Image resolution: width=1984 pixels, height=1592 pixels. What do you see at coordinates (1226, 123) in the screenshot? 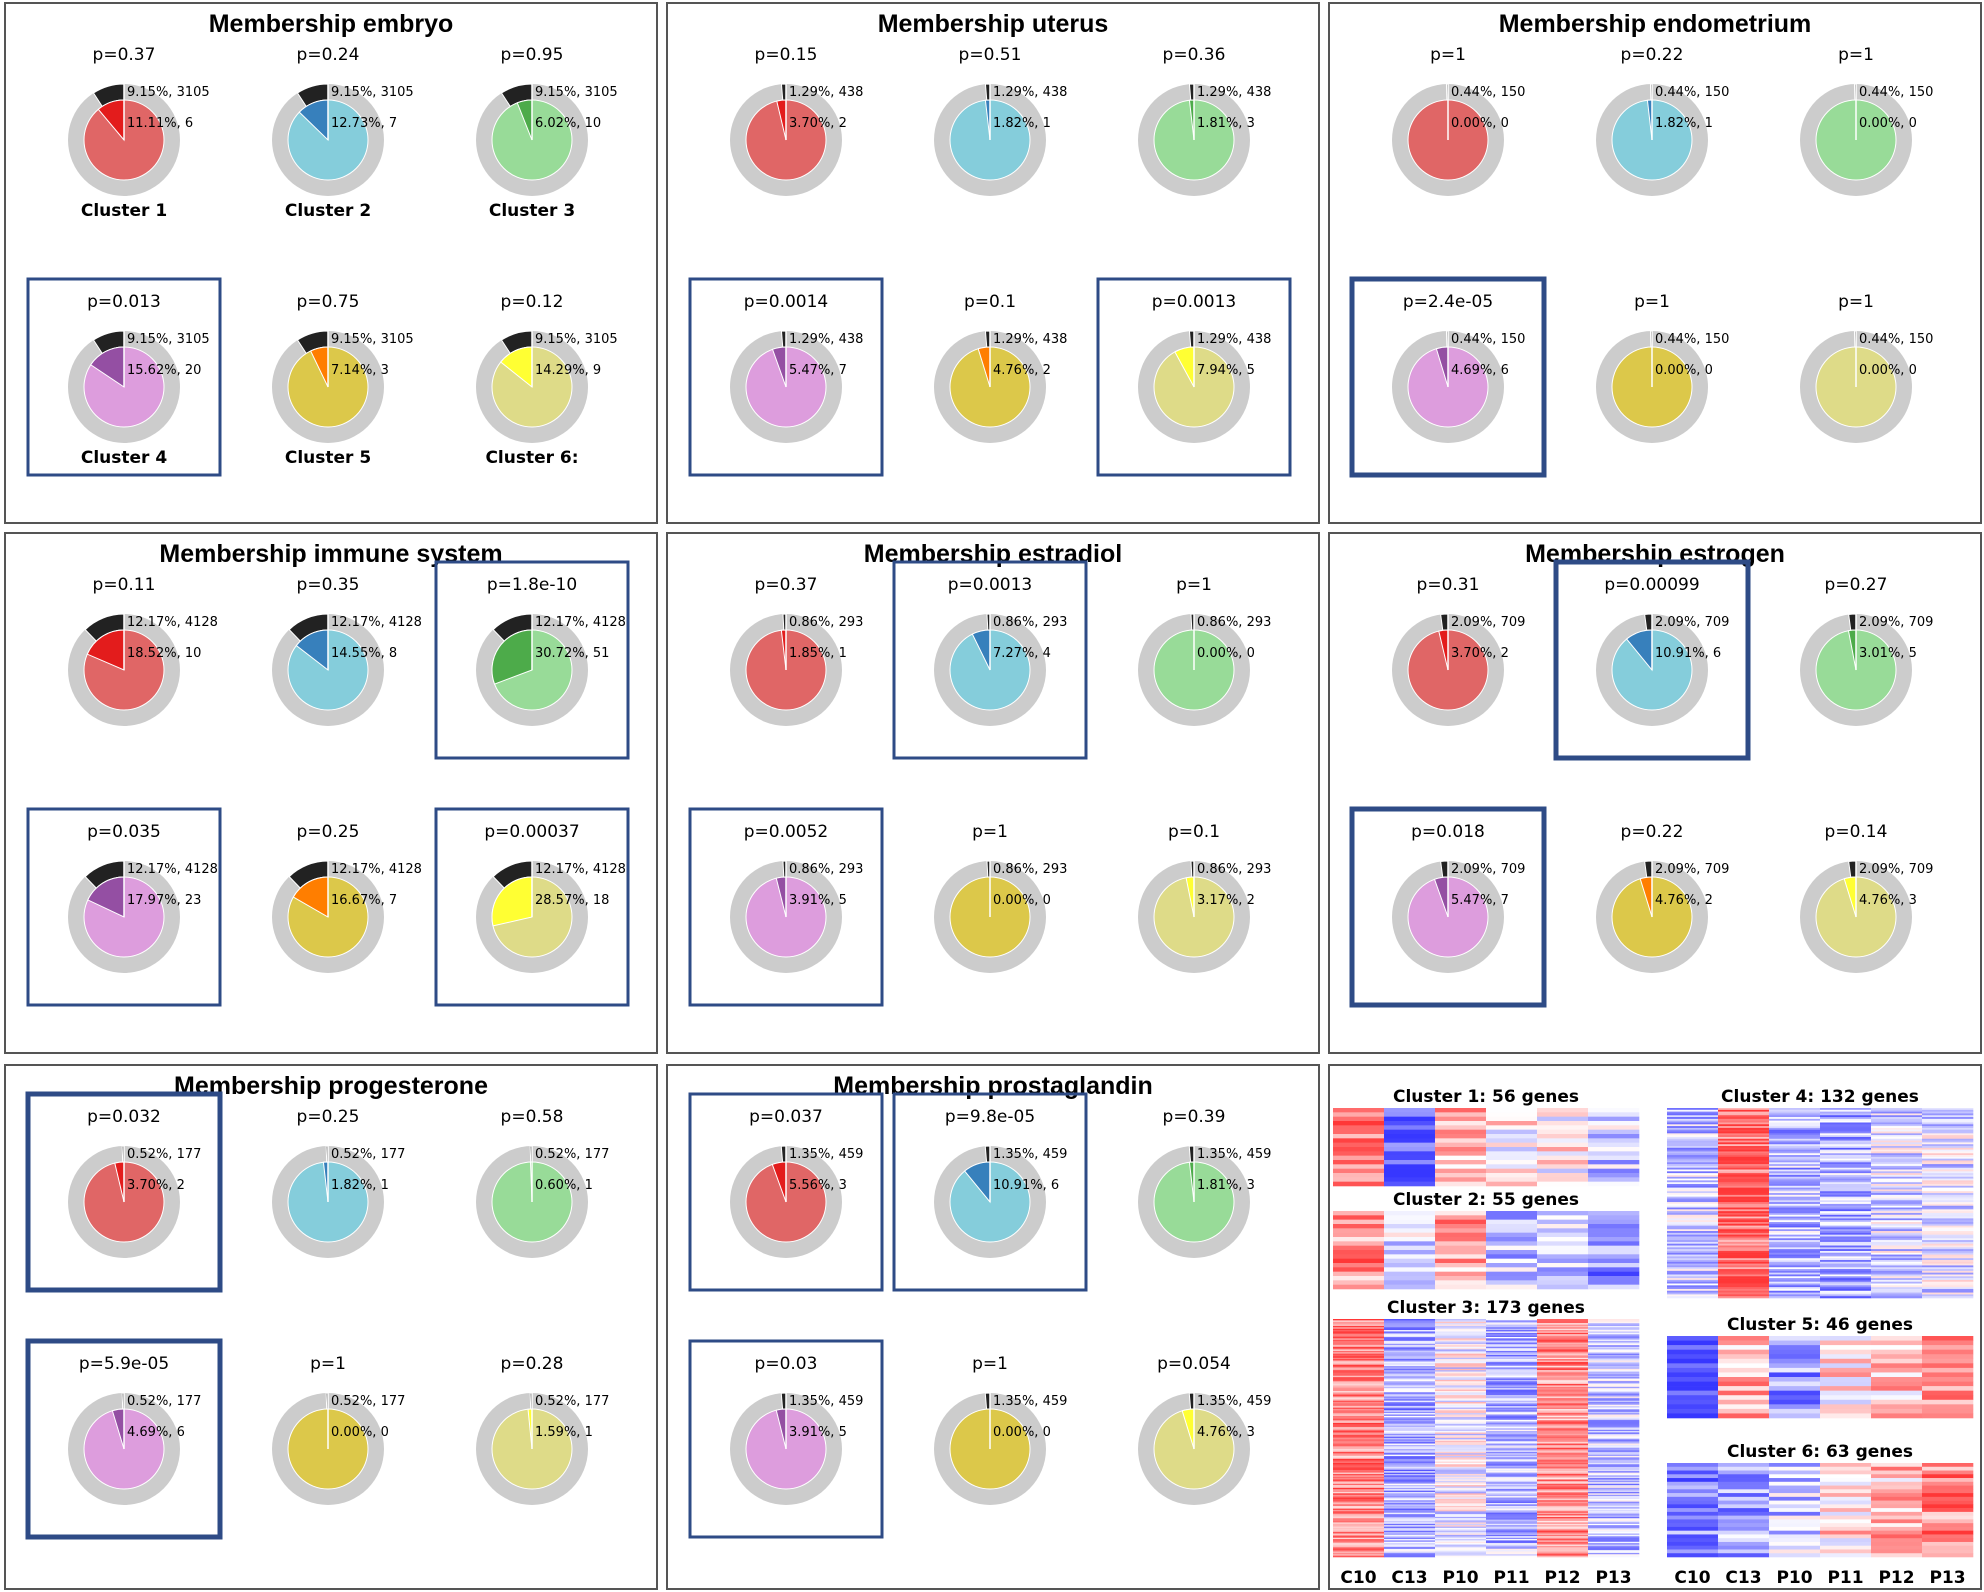
I see `cluster-annotation: 1.81%, 3` at bounding box center [1226, 123].